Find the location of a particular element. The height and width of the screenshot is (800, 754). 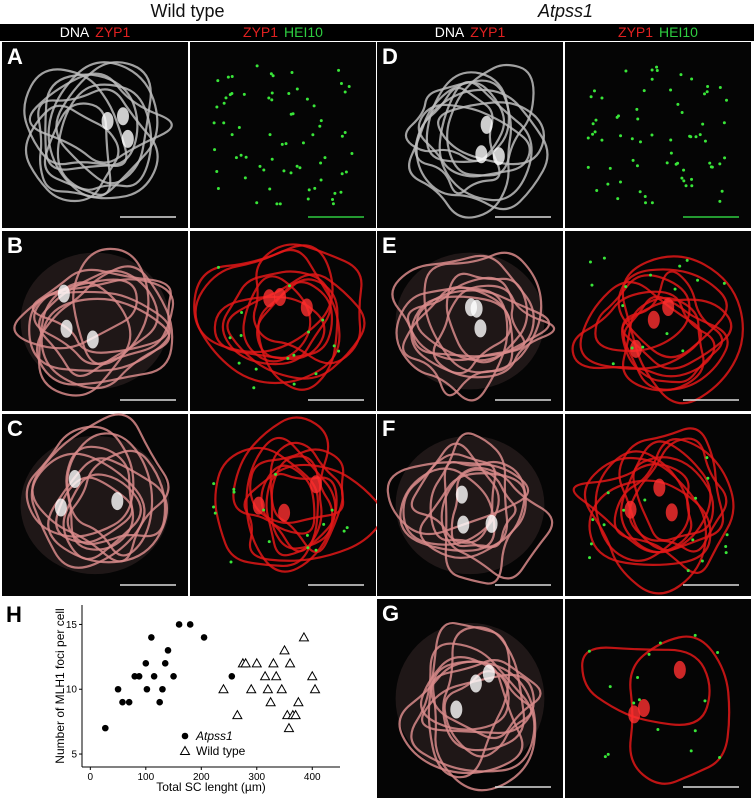

channel-label: ZYP1 is located at coordinates (113, 32).